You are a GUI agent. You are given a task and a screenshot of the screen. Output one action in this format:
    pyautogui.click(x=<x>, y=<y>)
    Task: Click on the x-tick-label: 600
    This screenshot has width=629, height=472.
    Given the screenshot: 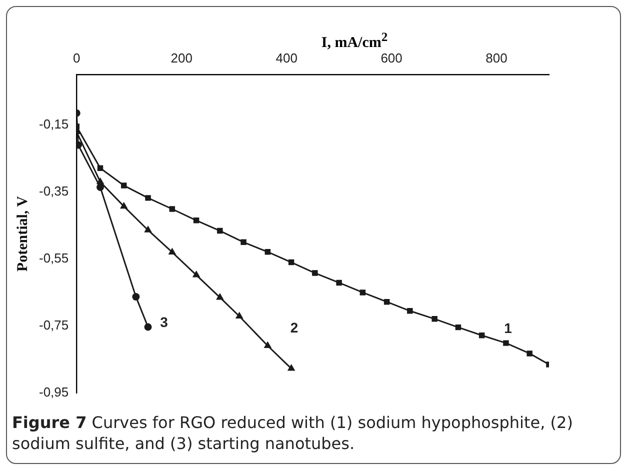 What is the action you would take?
    pyautogui.click(x=391, y=58)
    